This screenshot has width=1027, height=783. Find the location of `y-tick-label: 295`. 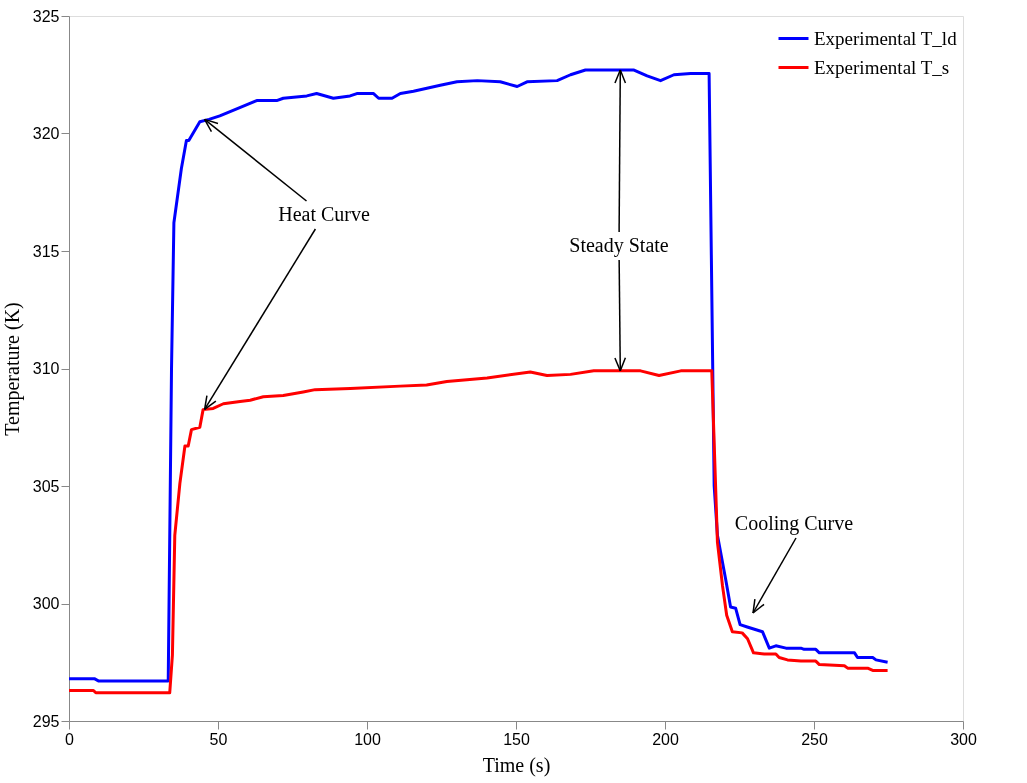

y-tick-label: 295 is located at coordinates (46, 721).